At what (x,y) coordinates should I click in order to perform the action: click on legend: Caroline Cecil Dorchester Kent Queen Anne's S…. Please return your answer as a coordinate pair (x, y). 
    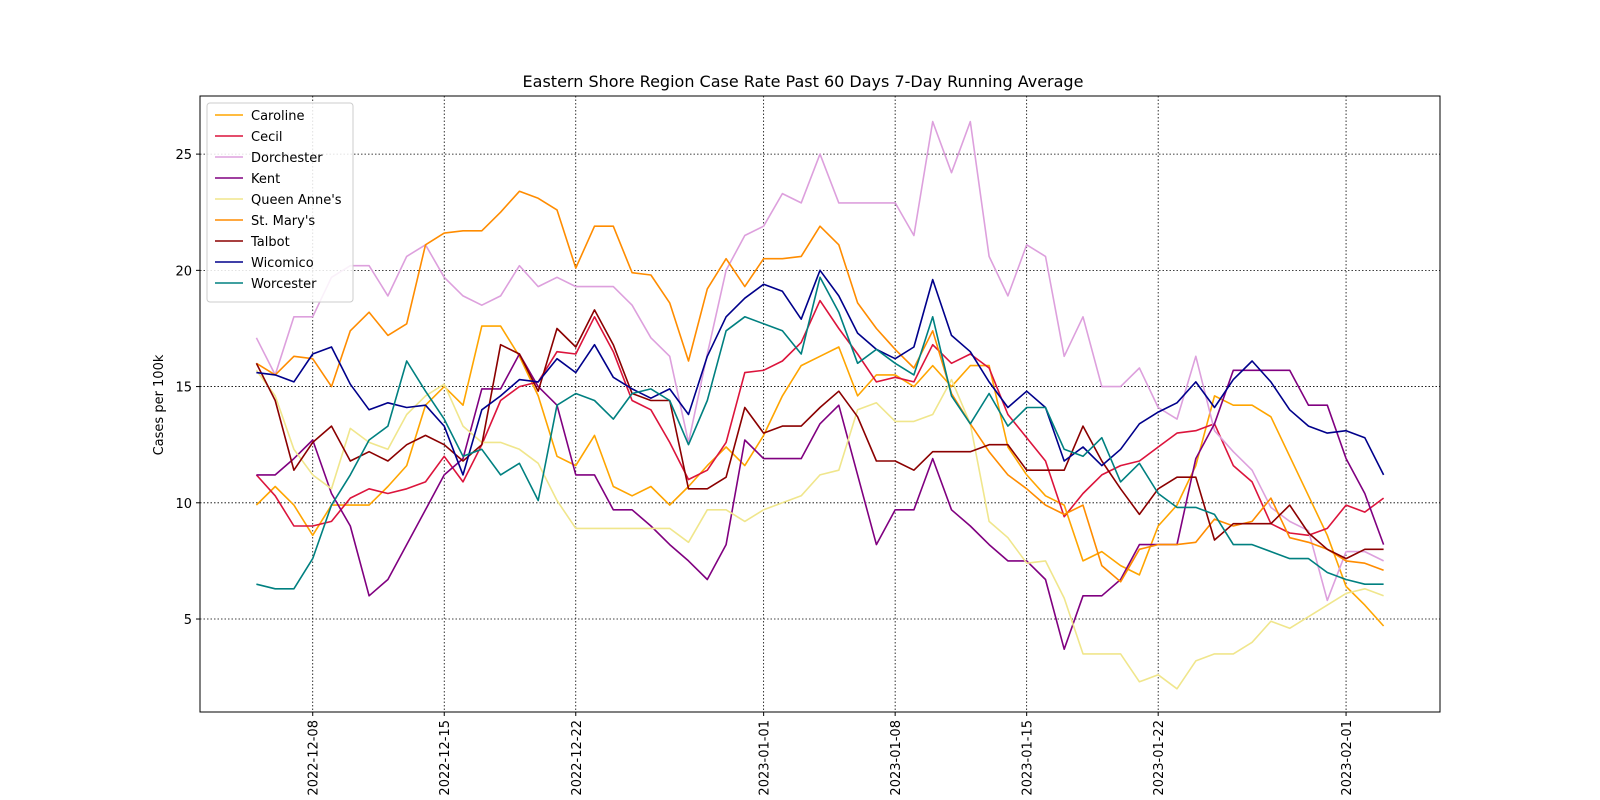
    Looking at the image, I should click on (280, 202).